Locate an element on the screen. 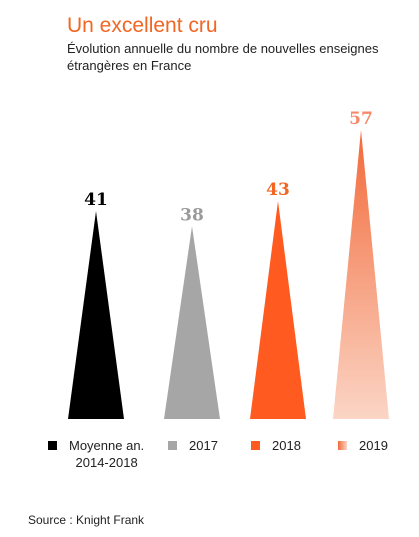 This screenshot has height=537, width=419. legend-item-0: Moyenne an. 2014-2018 is located at coordinates (96, 454).